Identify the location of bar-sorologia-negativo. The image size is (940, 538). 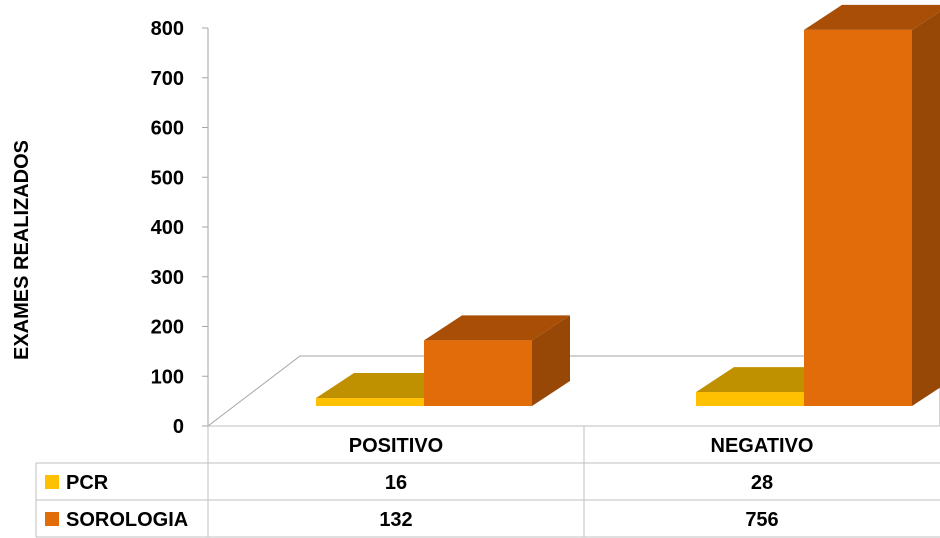
(872, 205).